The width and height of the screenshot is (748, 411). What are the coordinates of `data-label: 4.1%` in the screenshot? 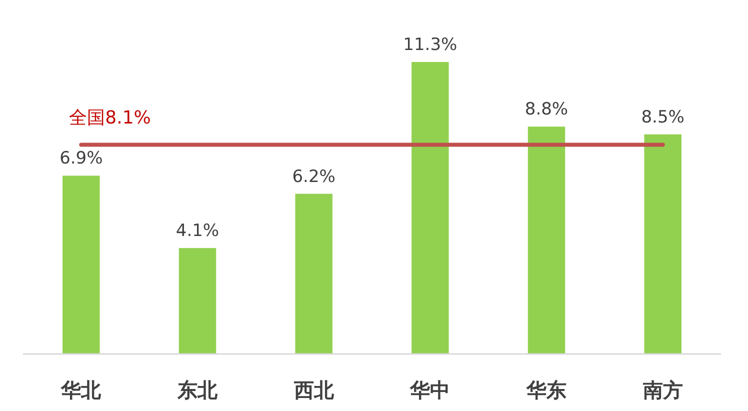 It's located at (198, 231).